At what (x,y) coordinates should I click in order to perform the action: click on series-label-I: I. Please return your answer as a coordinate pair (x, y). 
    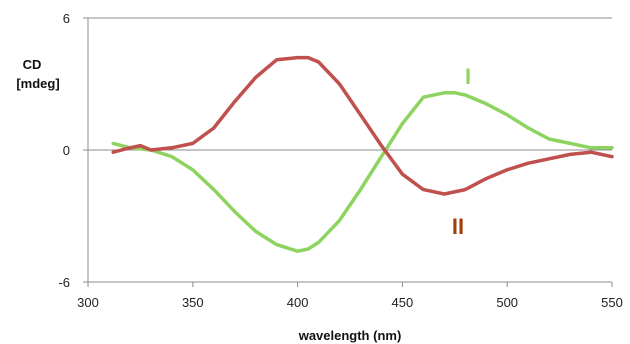
    Looking at the image, I should click on (468, 76).